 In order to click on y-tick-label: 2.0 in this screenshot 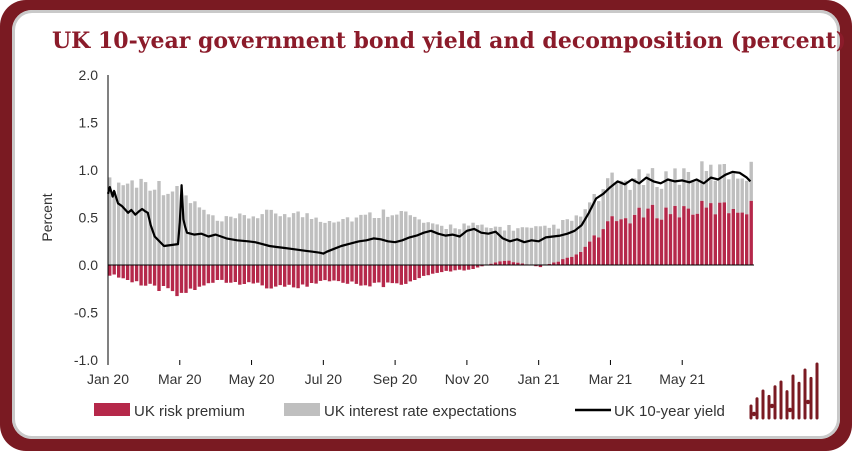, I will do `click(89, 75)`.